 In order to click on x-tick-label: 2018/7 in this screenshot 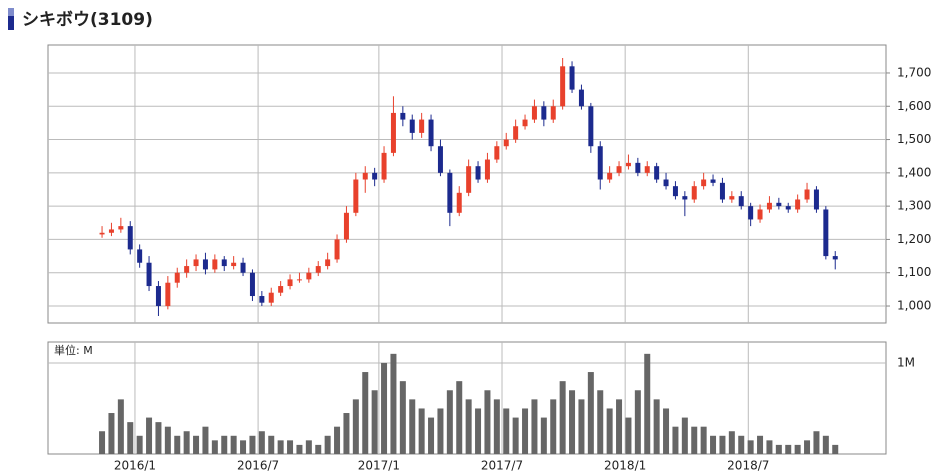, I will do `click(748, 466)`.